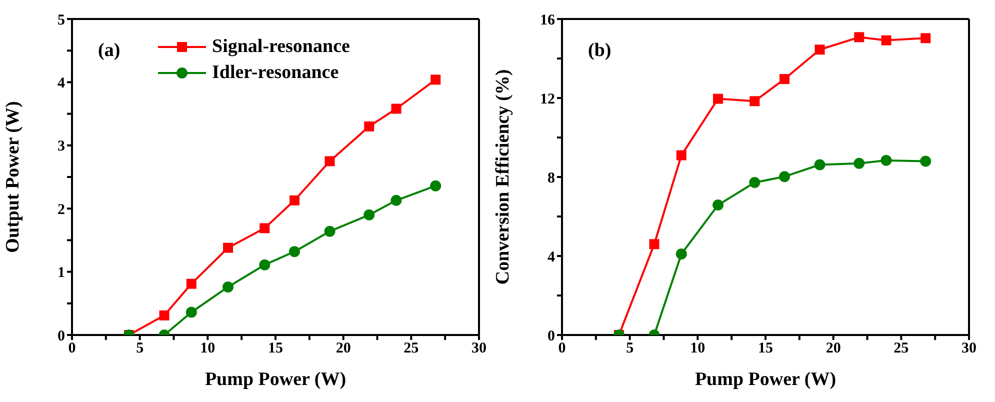 This screenshot has height=402, width=995. Describe the element at coordinates (503, 177) in the screenshot. I see `y-axis-title: Conversion Efficiency (%)` at that location.